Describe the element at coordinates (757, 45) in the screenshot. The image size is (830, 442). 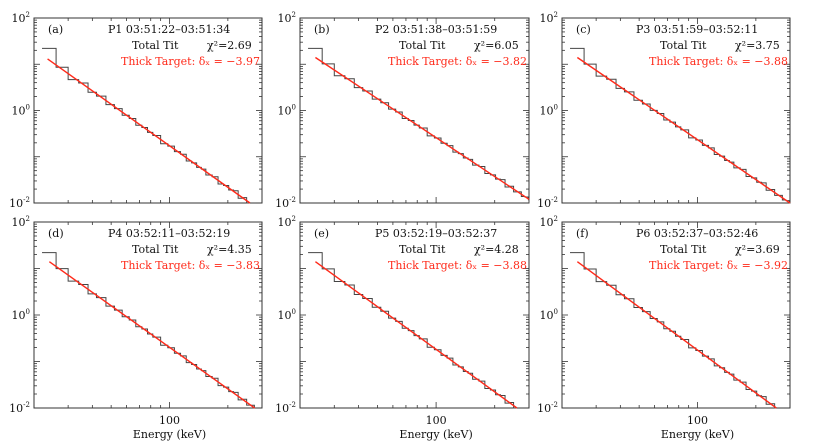
I see `chi-squared-label: χ²=3.75` at that location.